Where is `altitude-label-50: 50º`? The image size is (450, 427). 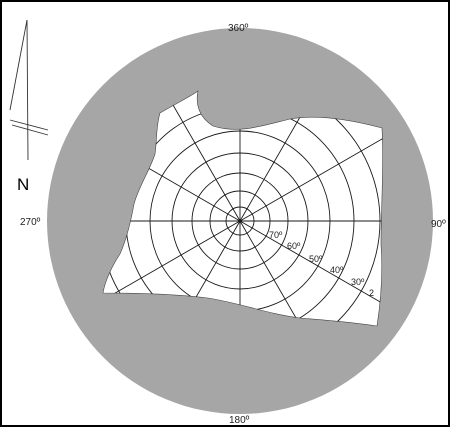
altitude-label-50: 50º is located at coordinates (316, 259).